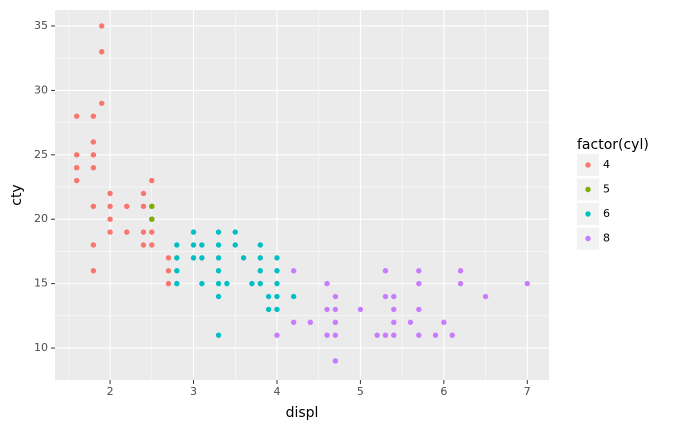  Describe the element at coordinates (527, 391) in the screenshot. I see `x-tick-label: 7` at that location.